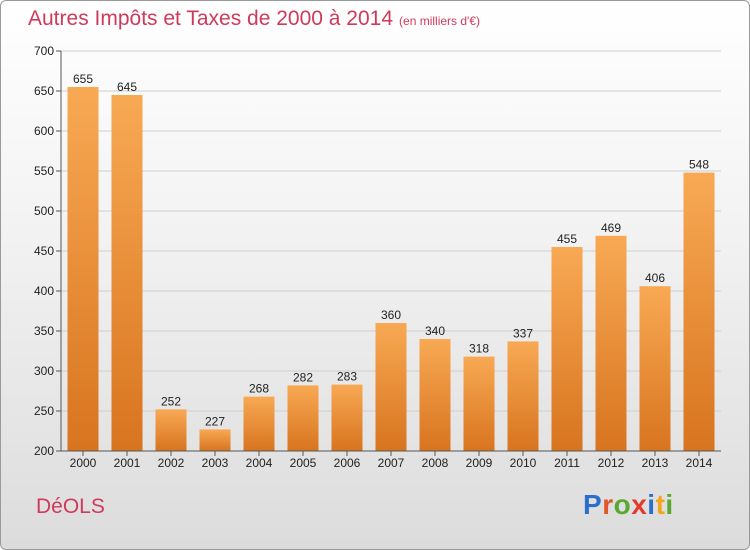 This screenshot has height=550, width=750. Describe the element at coordinates (479, 463) in the screenshot. I see `x-tick-label: 2009` at that location.